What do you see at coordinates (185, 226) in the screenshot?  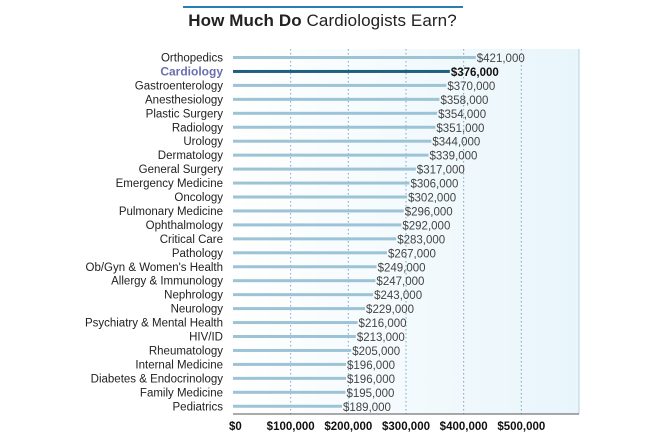 I see `category-label: Ophthalmology` at bounding box center [185, 226].